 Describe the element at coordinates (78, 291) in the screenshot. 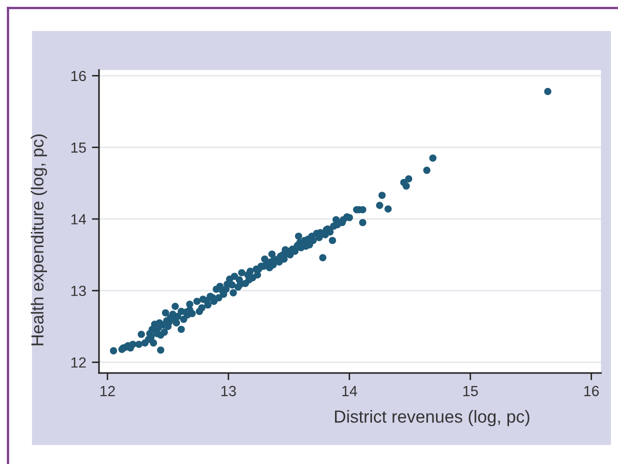

I see `y-tick-label: 13` at that location.